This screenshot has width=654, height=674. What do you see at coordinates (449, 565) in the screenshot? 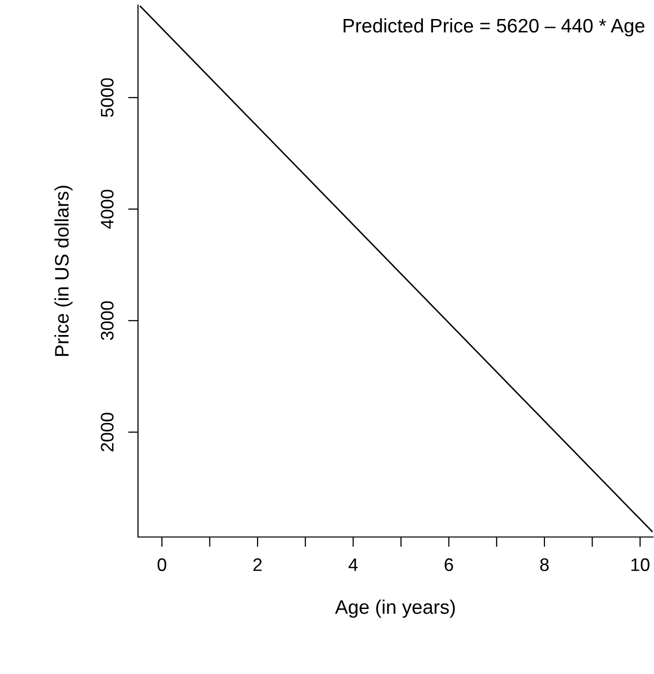
I see `x-tick-label: 6` at bounding box center [449, 565].